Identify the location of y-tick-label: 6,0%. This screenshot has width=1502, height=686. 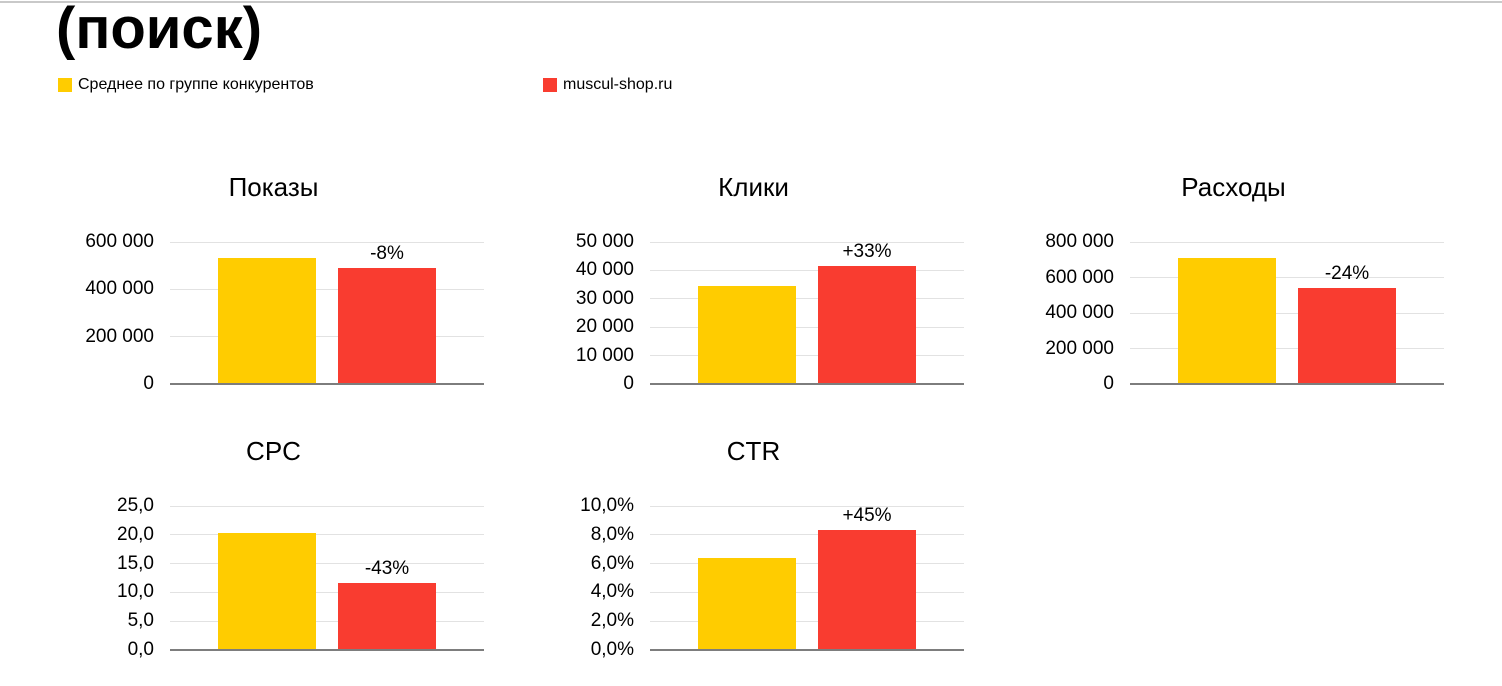
(612, 563).